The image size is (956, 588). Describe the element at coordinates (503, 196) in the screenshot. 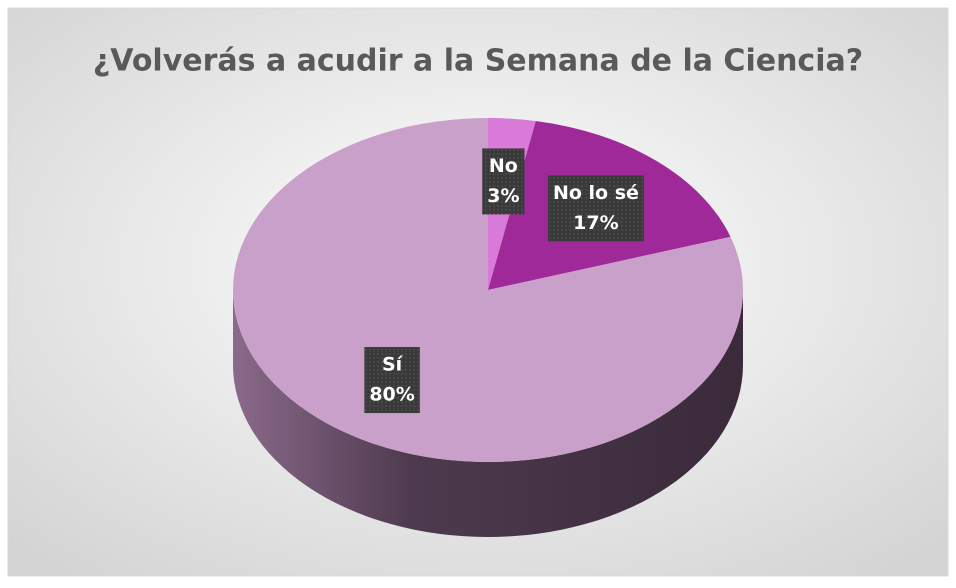

I see `data-label-value: 3%` at that location.